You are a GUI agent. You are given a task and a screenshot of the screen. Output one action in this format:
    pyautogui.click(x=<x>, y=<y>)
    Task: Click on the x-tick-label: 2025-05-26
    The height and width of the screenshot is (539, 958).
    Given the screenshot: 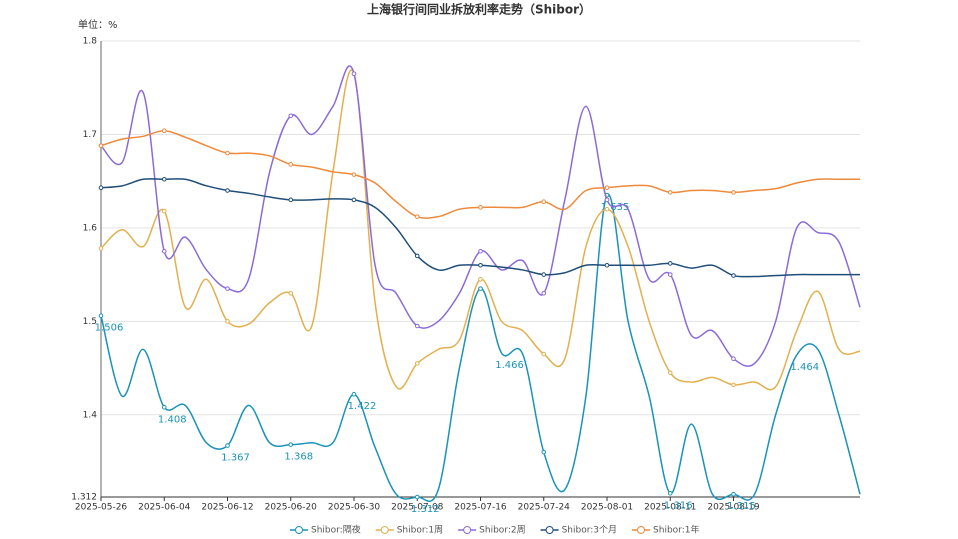 What is the action you would take?
    pyautogui.click(x=101, y=508)
    